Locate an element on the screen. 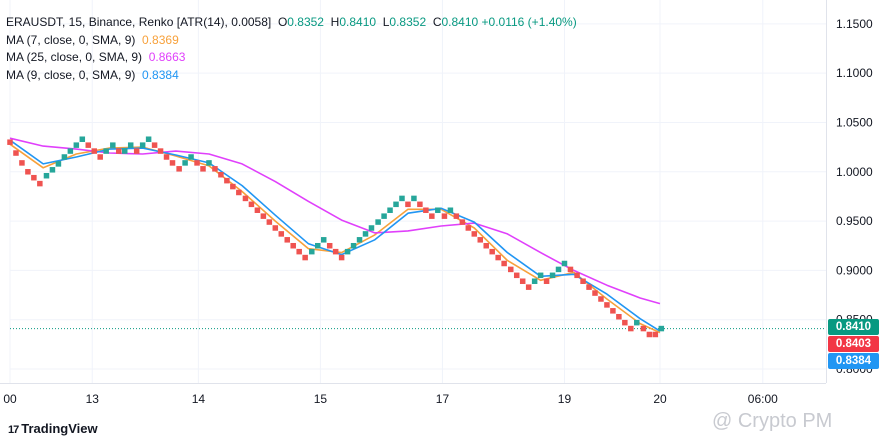 The image size is (891, 448). indicator-ma9: MA (9, close, 0, SMA, 9) 0.8384 is located at coordinates (291, 76).